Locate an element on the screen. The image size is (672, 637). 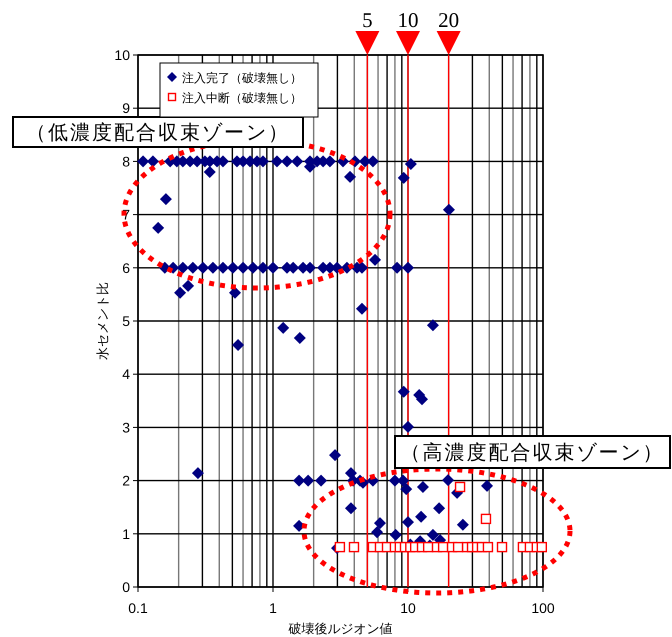
x-tick-label: 10 is located at coordinates (408, 608).